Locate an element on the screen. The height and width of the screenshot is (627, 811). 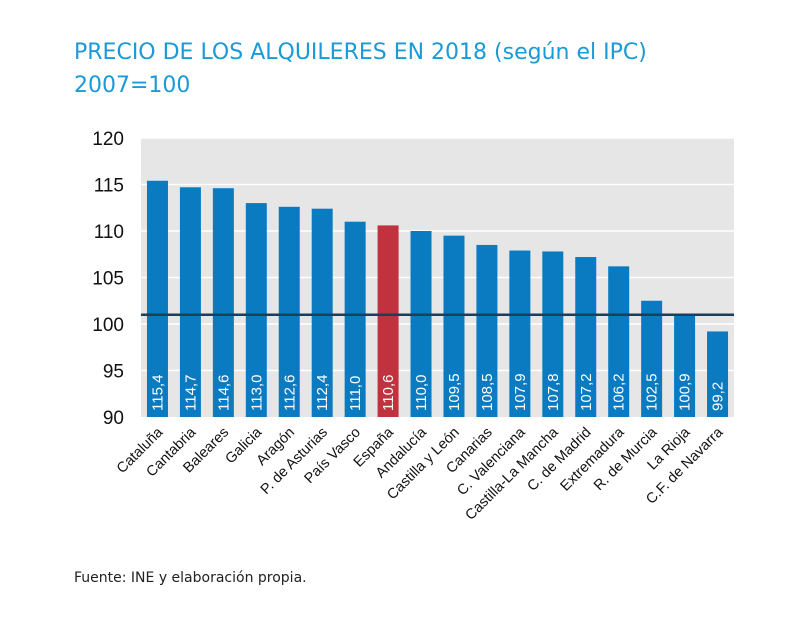
data-label: 106,2 is located at coordinates (619, 392).